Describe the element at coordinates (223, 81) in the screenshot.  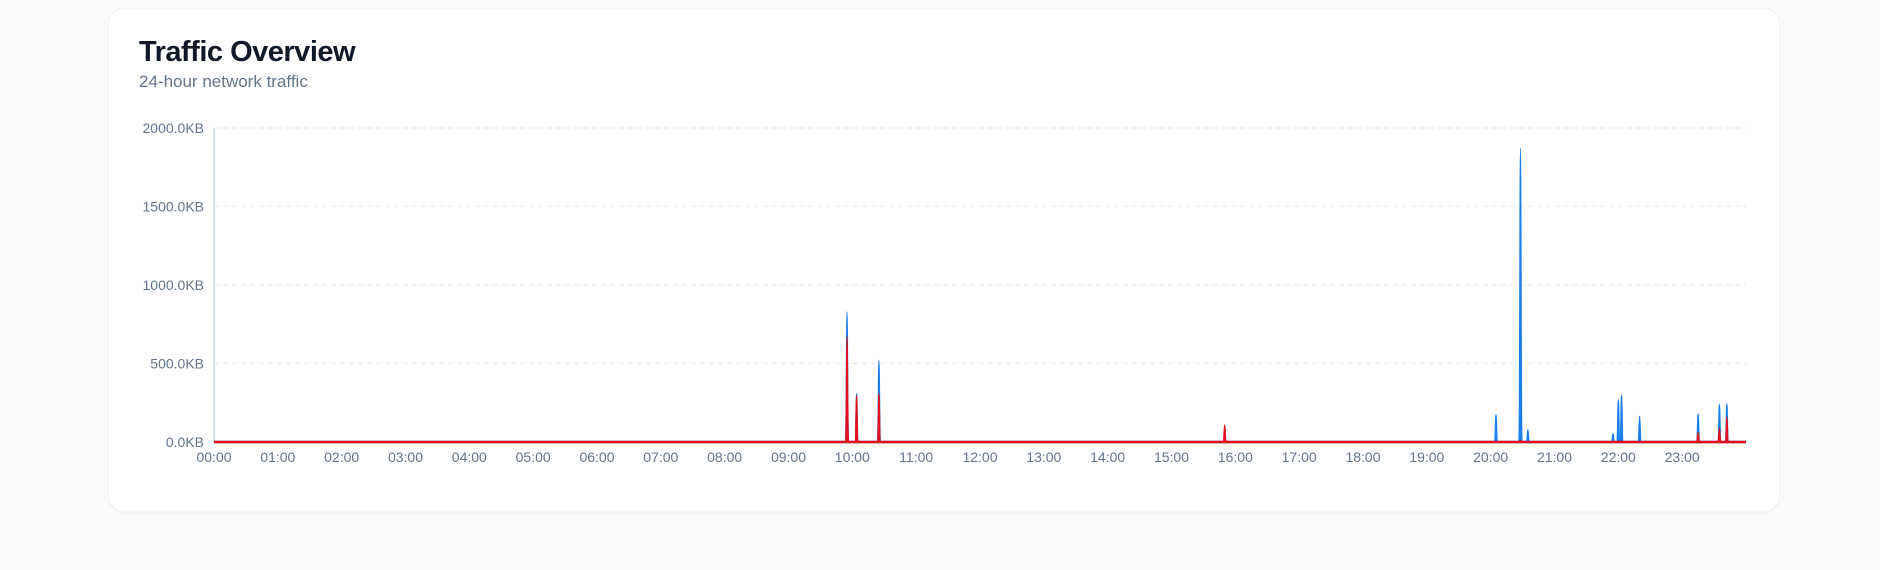
I see `chart-subtitle: 24-hour network traffic` at that location.